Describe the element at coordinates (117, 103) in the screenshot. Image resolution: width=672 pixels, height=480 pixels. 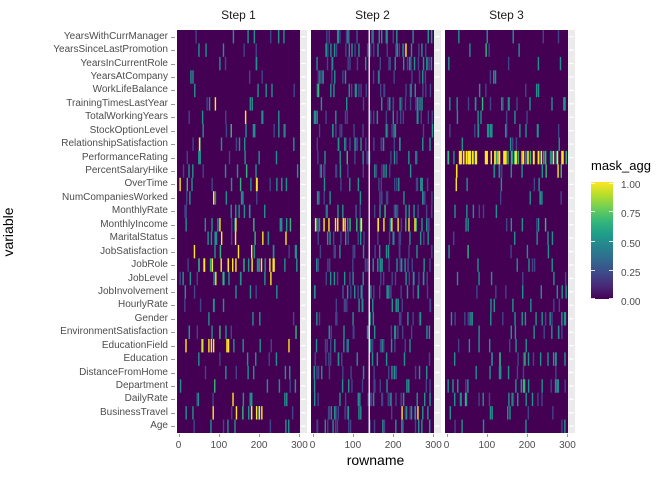
I see `y-axis-tick-label: TrainingTimesLastYear` at that location.